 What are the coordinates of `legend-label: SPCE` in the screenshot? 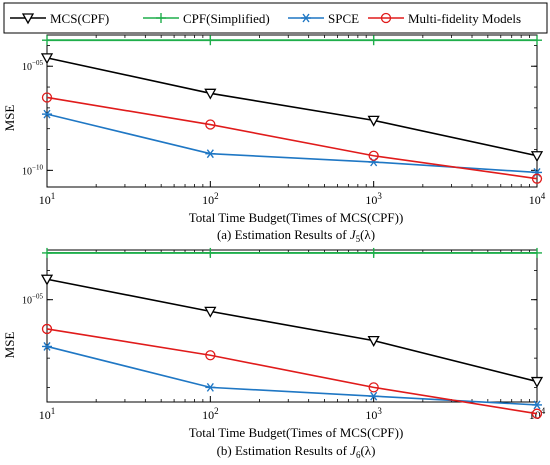 It's located at (343, 18).